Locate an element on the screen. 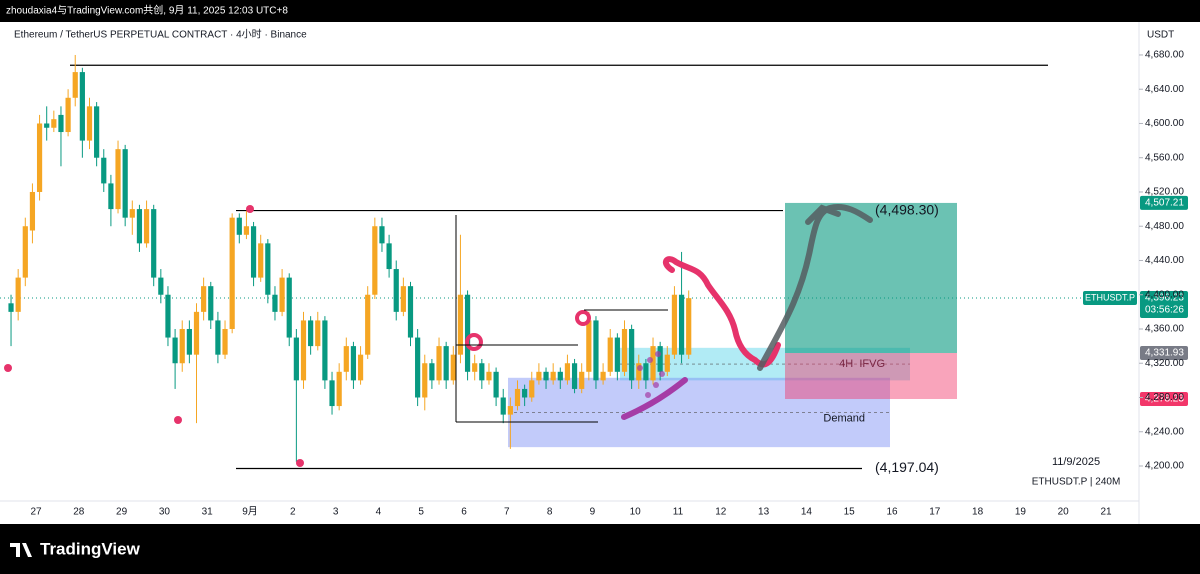 This screenshot has width=1200, height=574. level-label: (4,498.30) is located at coordinates (907, 209).